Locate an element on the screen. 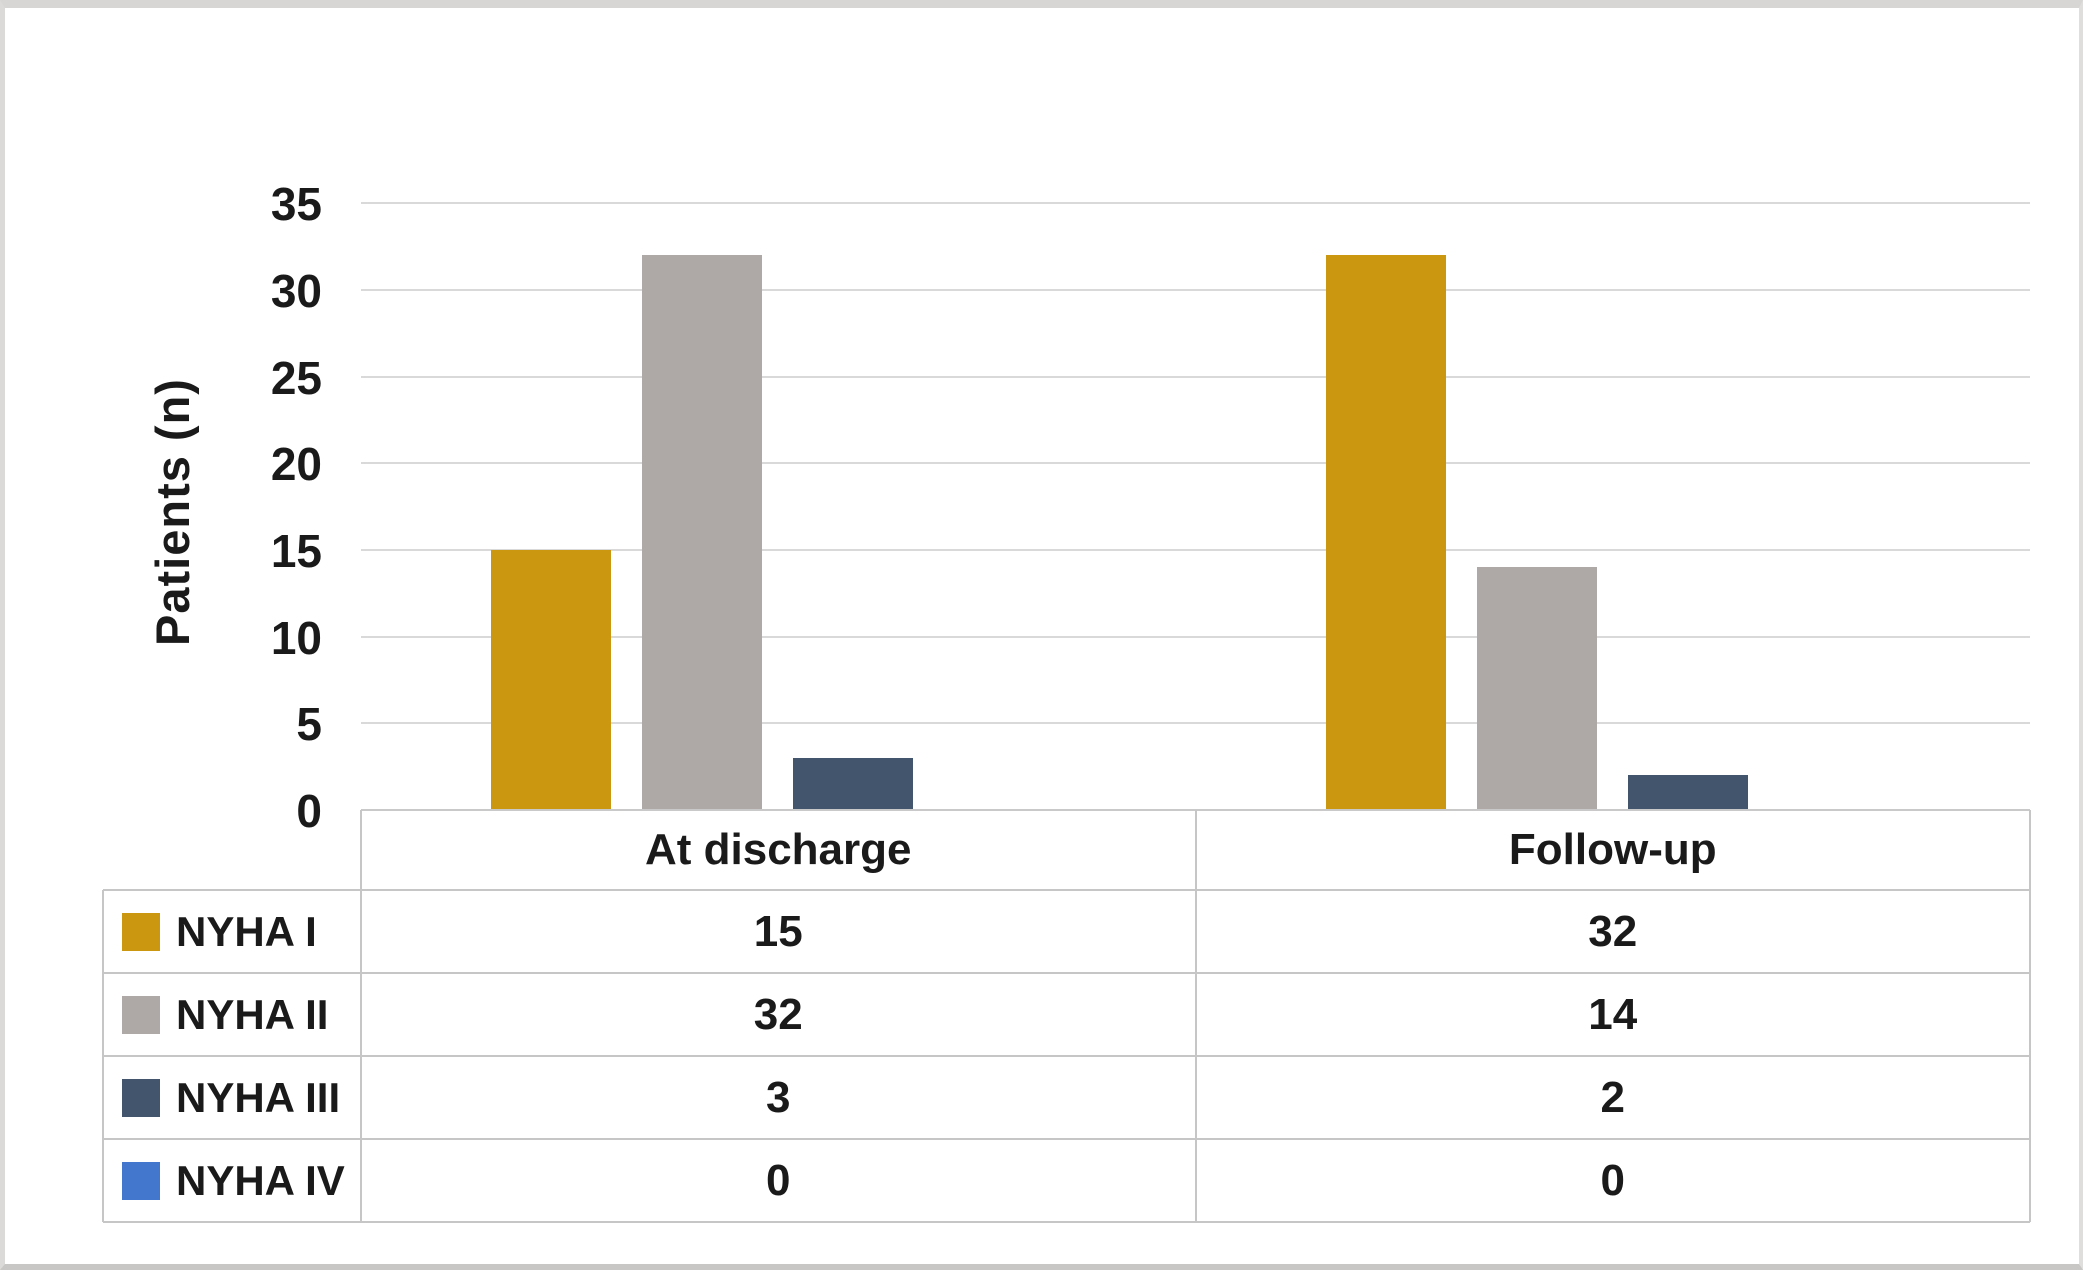  legend-label-nyha-iii: NYHA III is located at coordinates (258, 1097).